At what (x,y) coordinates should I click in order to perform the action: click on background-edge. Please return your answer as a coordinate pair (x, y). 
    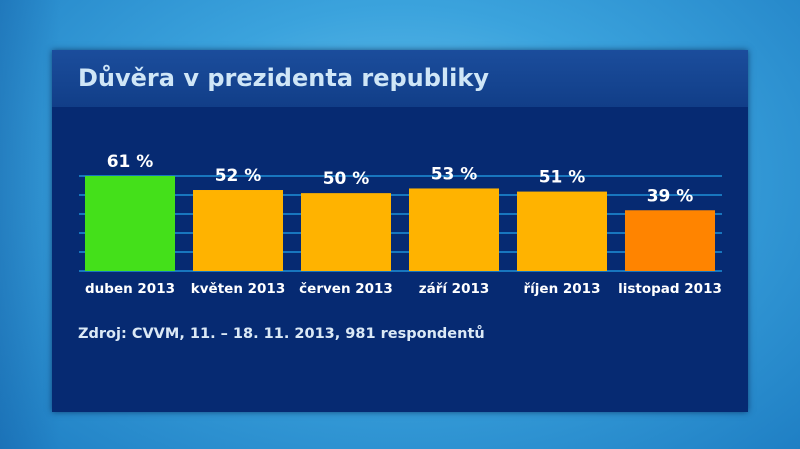
    Looking at the image, I should click on (30, 224).